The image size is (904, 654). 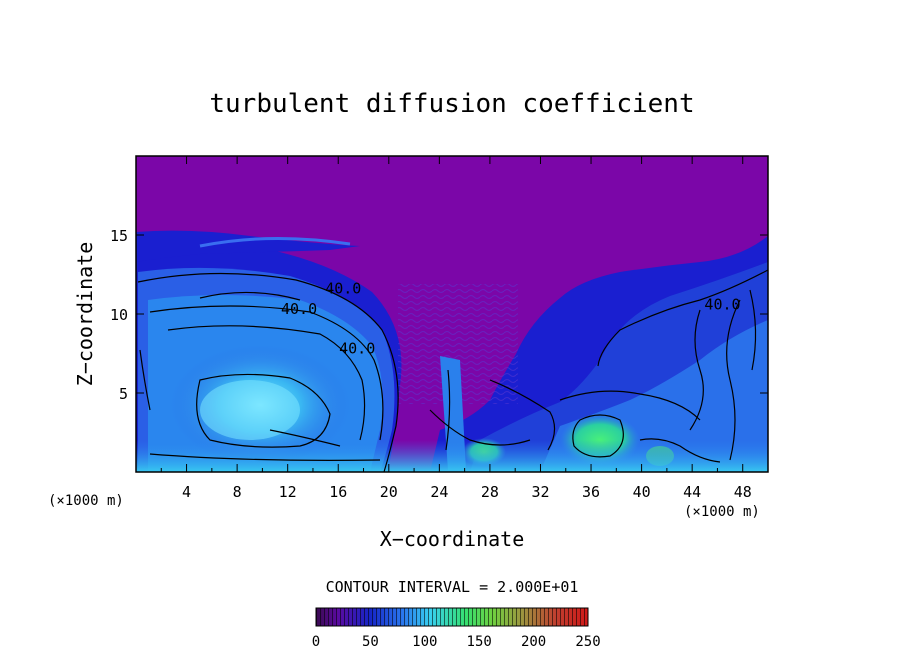 I want to click on colorbar-tick-label: 0, so click(x=316, y=642).